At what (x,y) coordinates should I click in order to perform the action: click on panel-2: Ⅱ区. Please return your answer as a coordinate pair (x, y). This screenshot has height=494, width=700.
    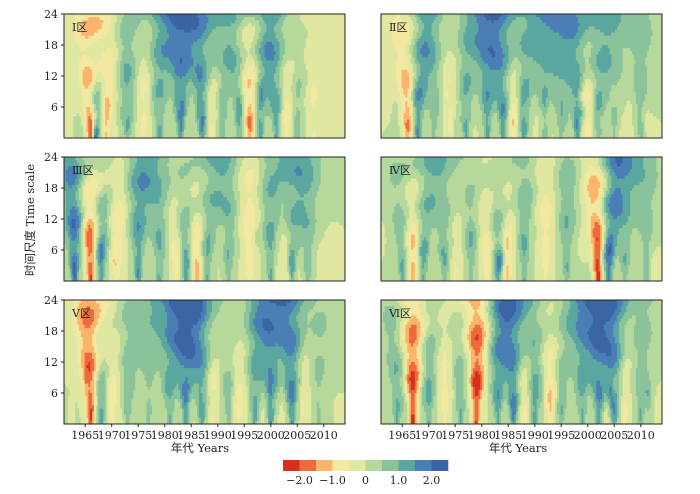
    Looking at the image, I should click on (521, 76).